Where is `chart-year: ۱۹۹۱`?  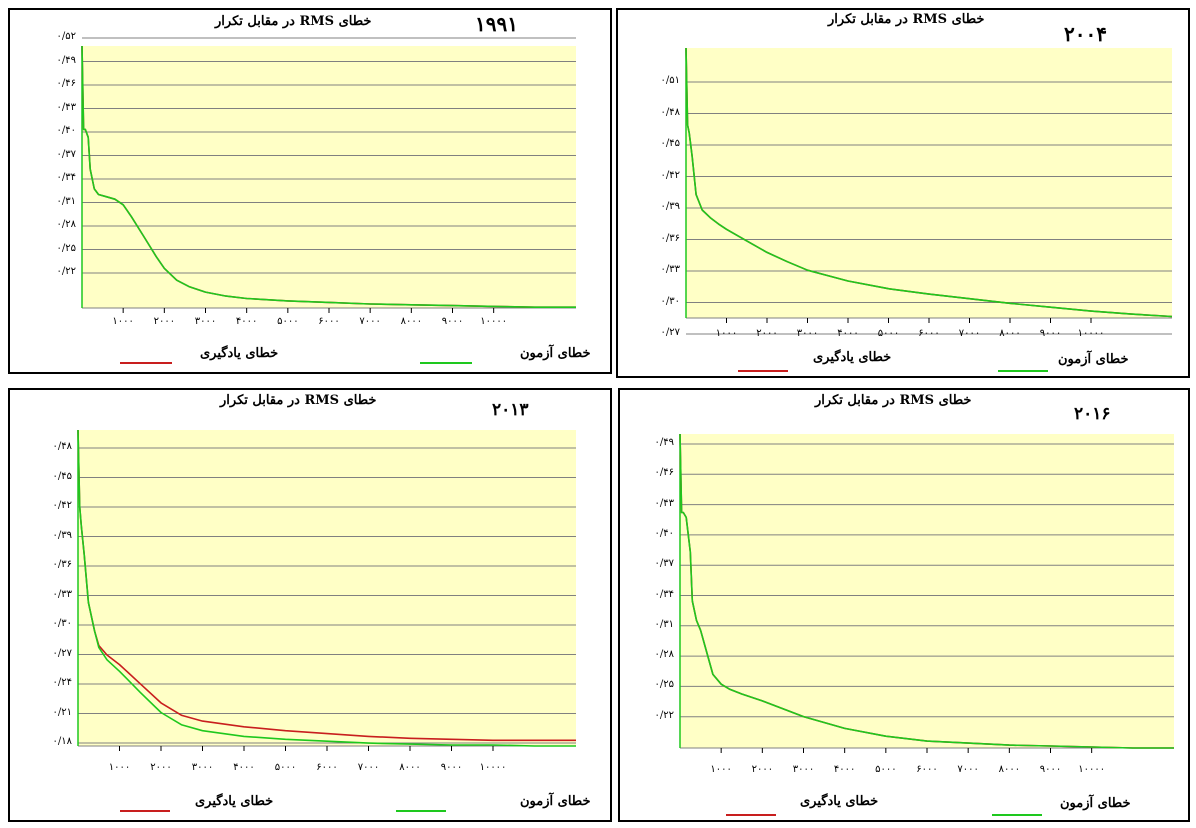 chart-year: ۱۹۹۱ is located at coordinates (496, 24).